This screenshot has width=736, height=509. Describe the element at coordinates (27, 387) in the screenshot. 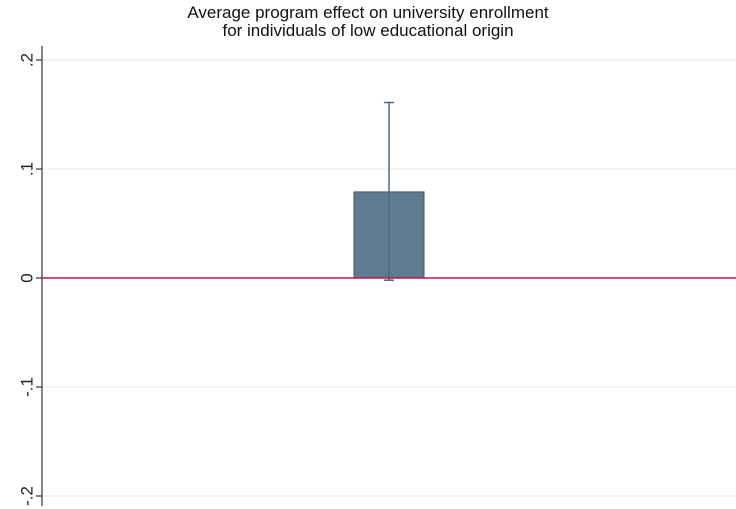

I see `y-tick-label-3: -.1` at that location.